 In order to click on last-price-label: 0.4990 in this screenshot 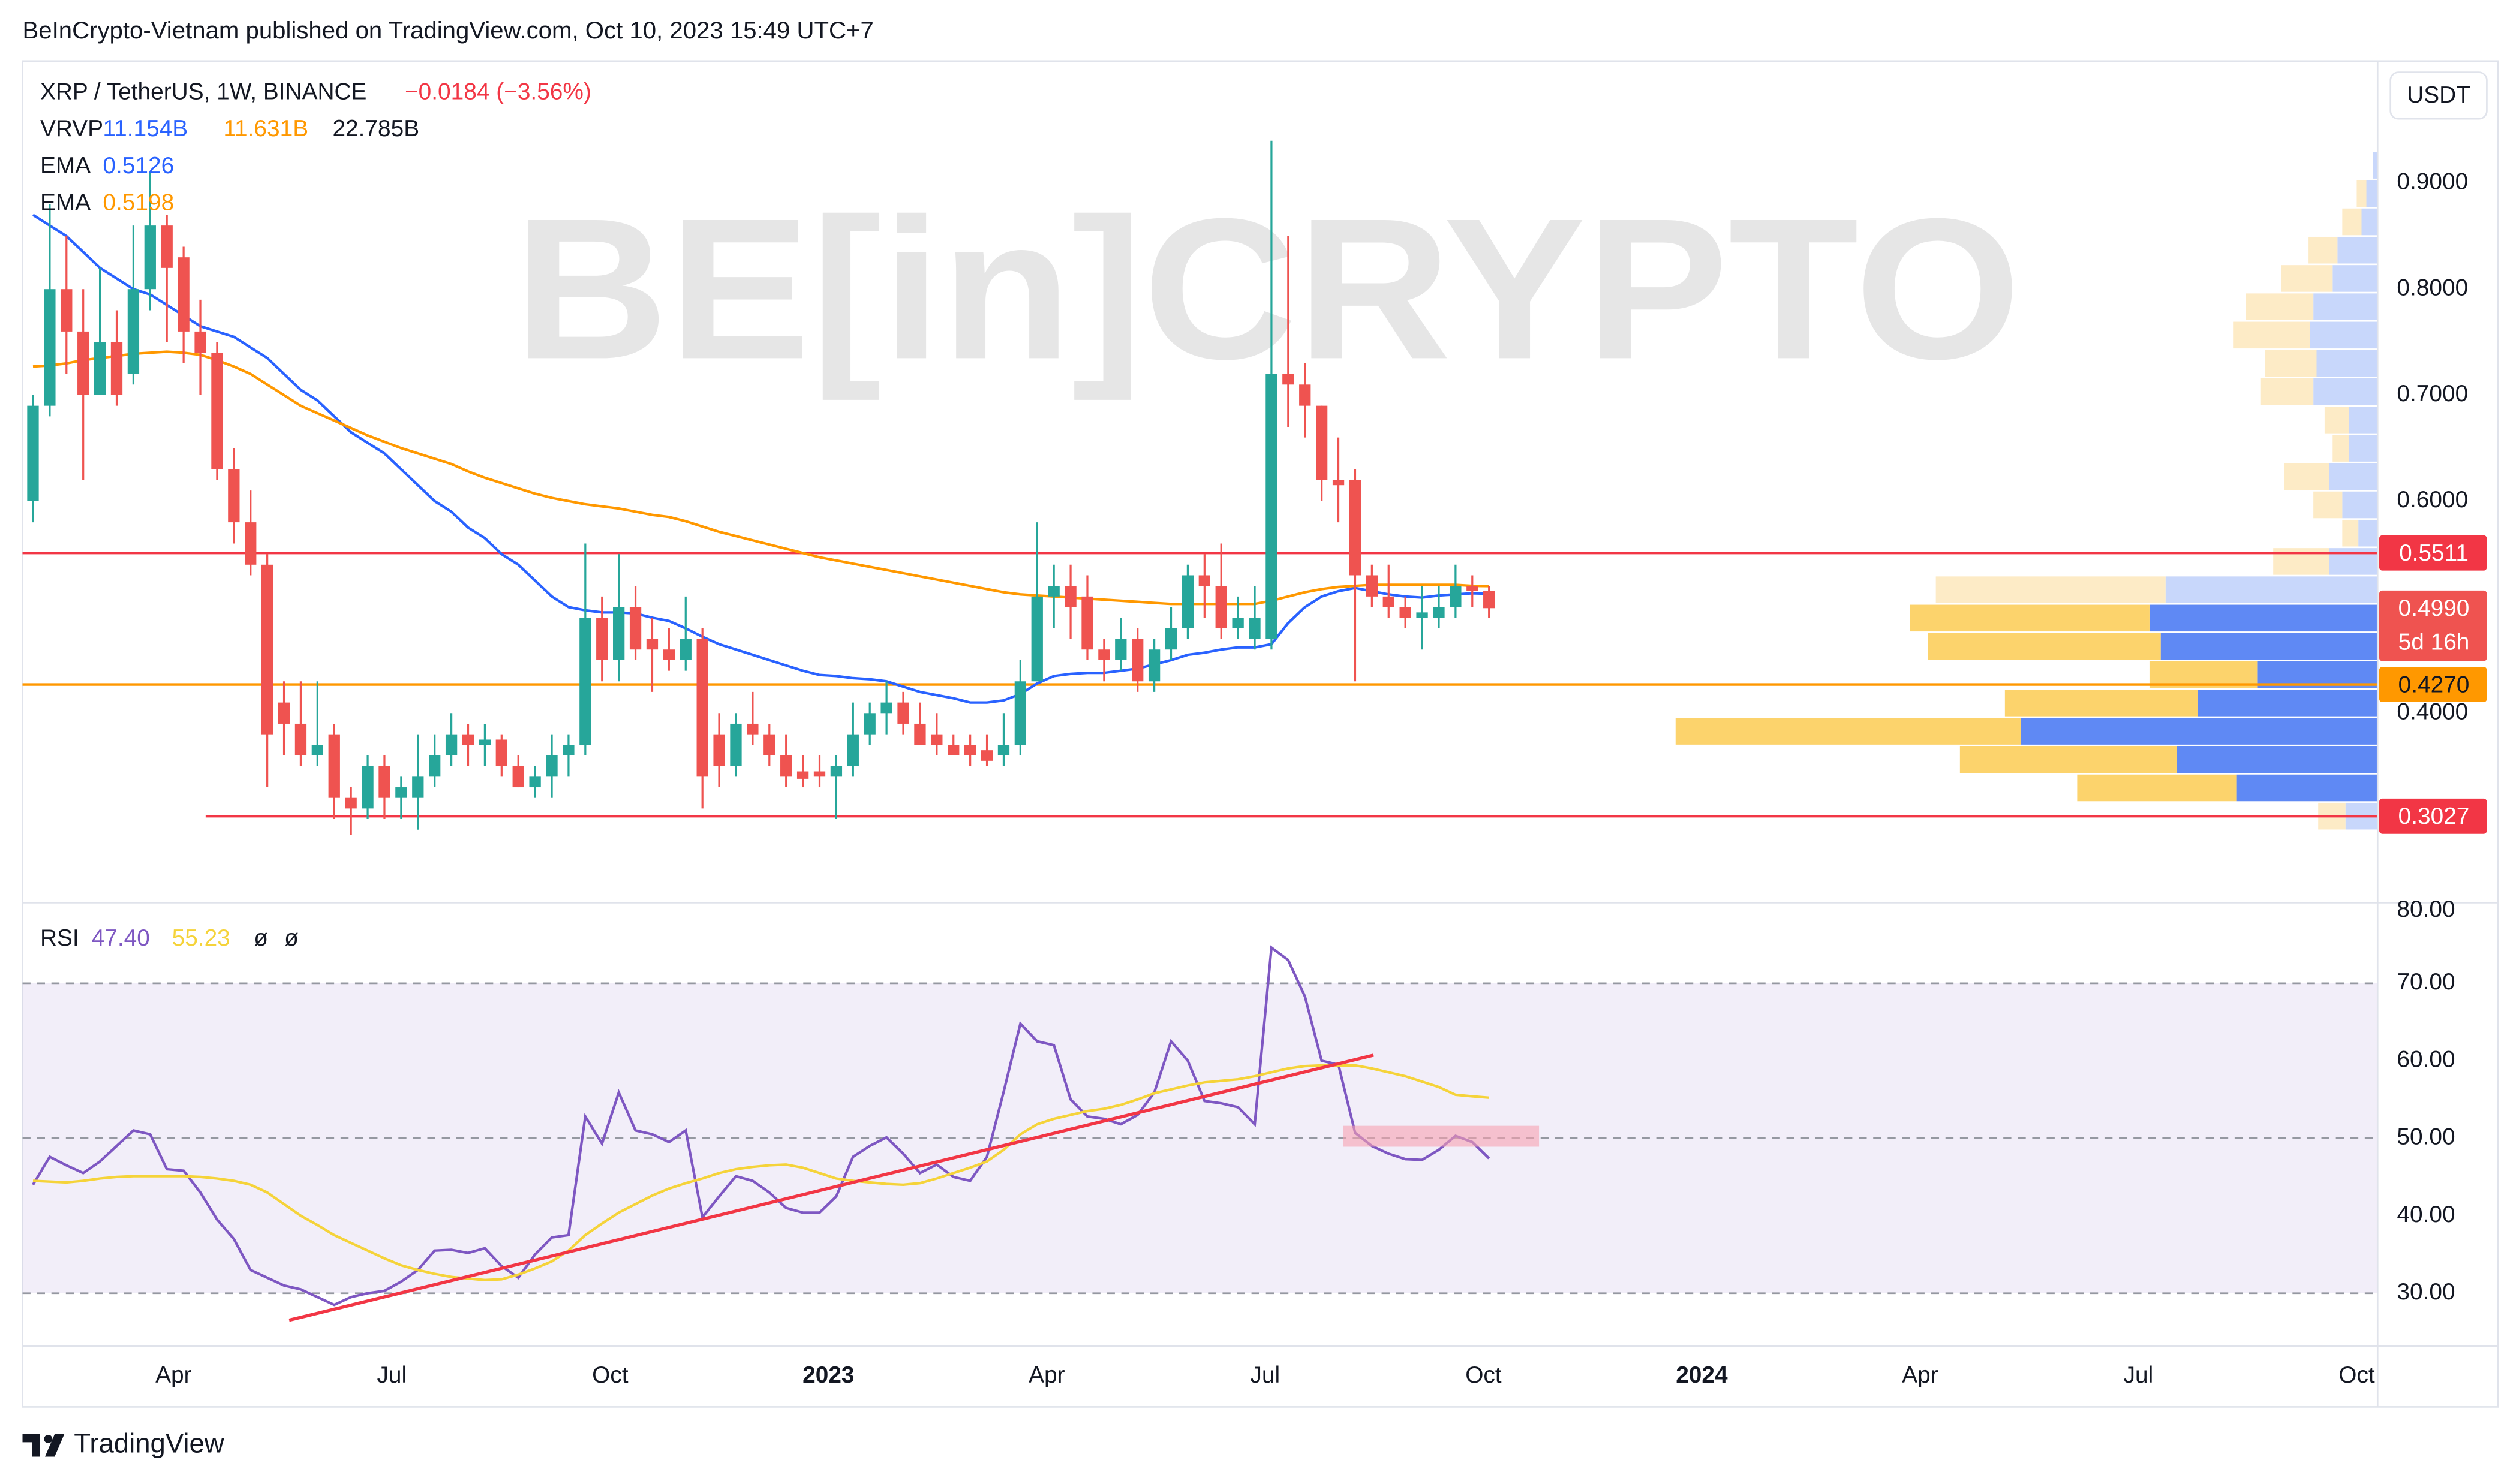, I will do `click(2434, 608)`.